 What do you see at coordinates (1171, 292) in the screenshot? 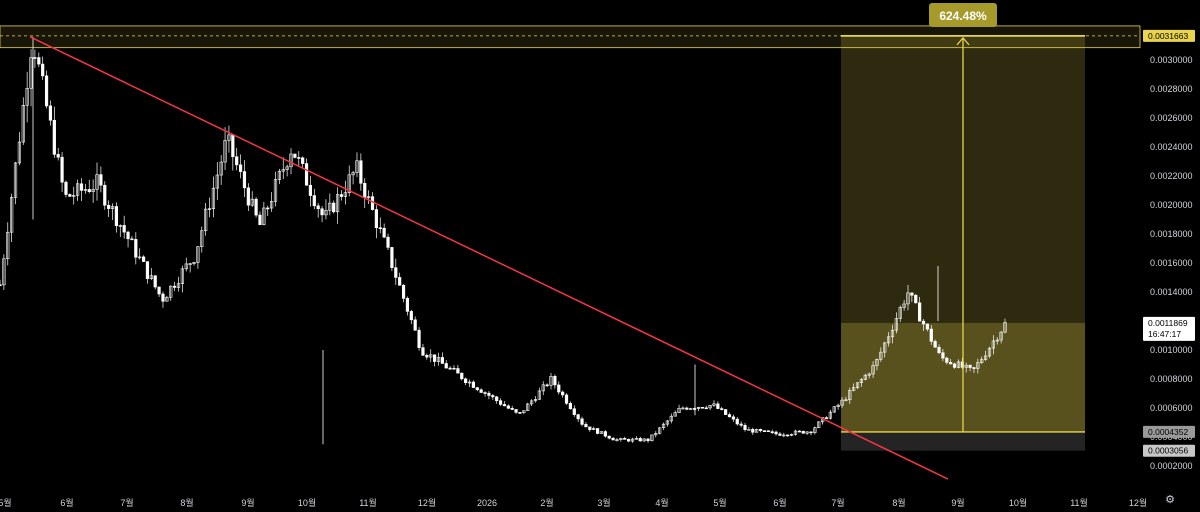
I see `y-tick-label: 0.0014000` at bounding box center [1171, 292].